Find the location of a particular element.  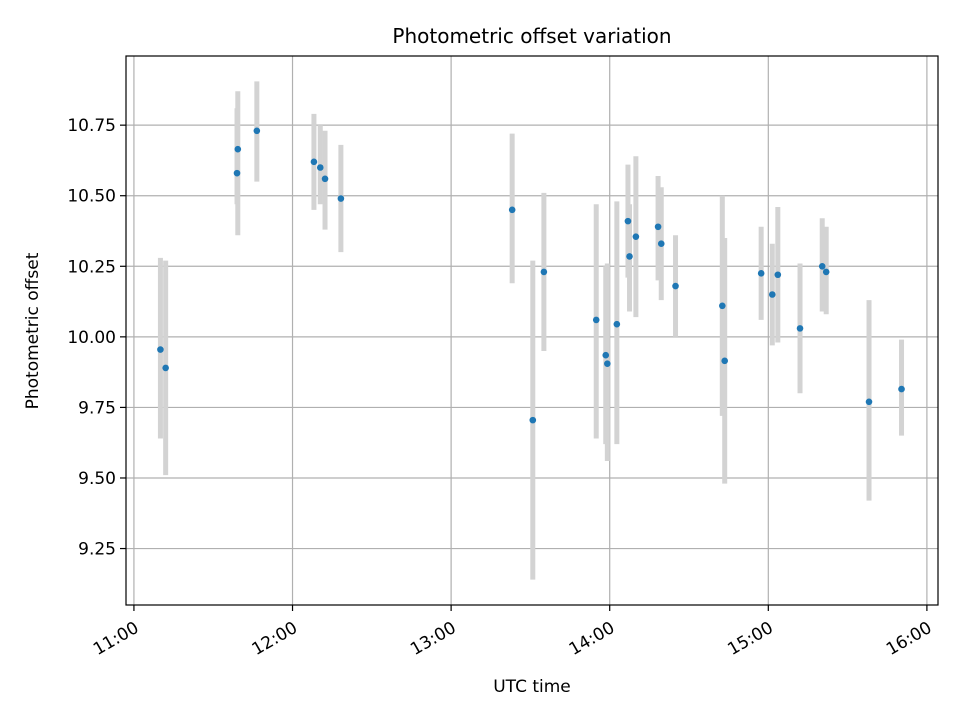

y-tick-label: 10.00 is located at coordinates (91, 338).